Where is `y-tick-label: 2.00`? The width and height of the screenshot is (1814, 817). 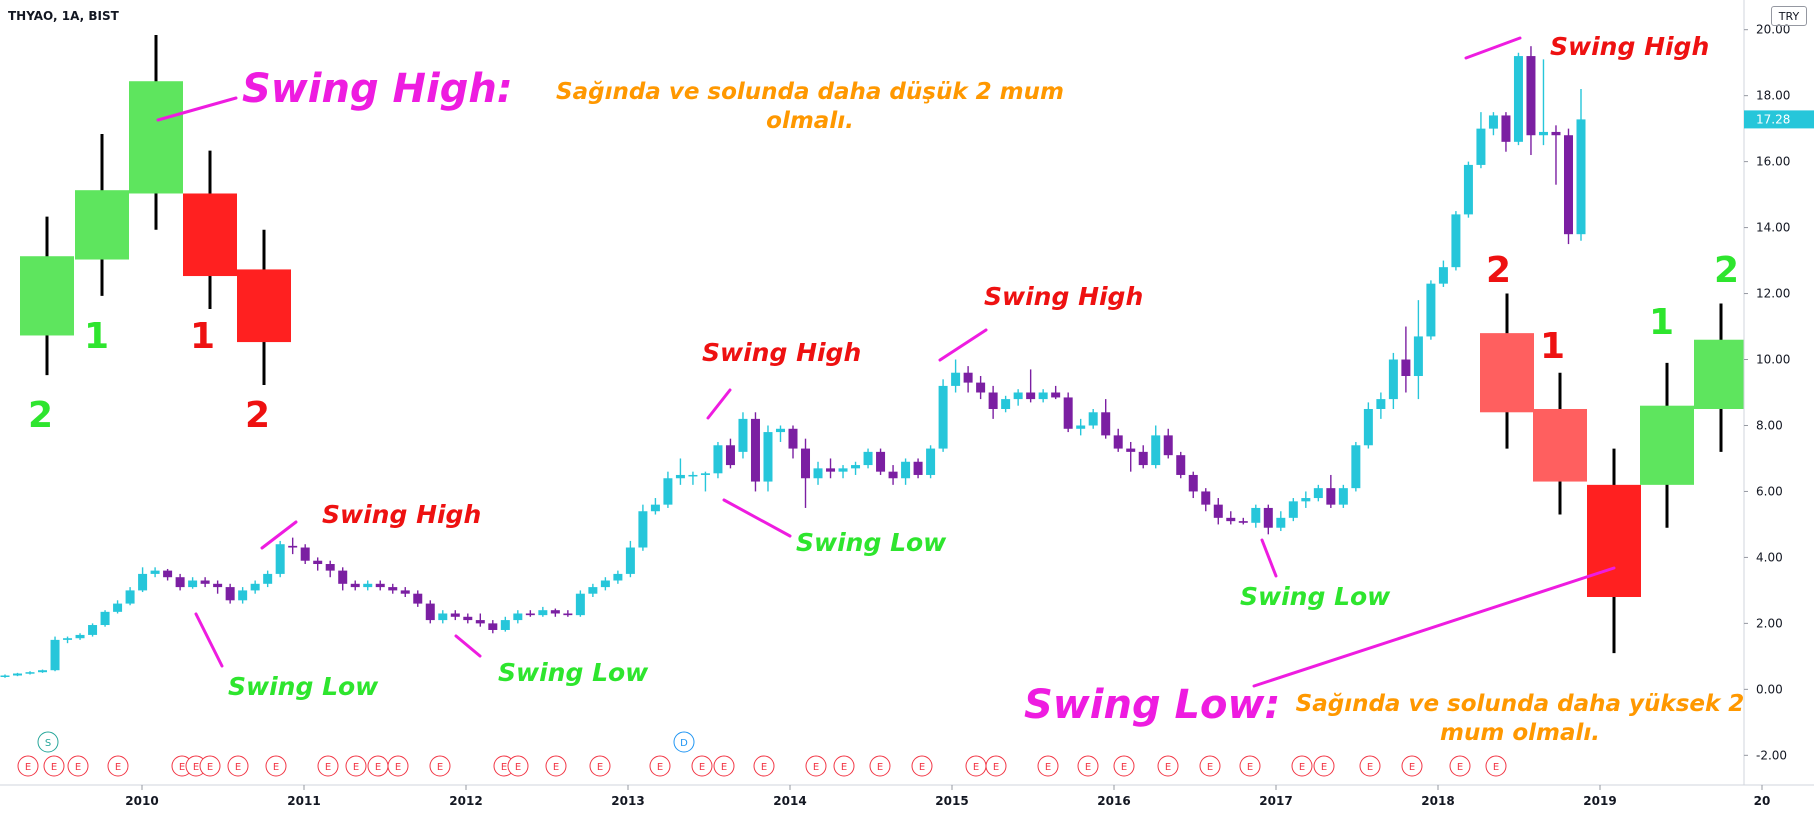 y-tick-label: 2.00 is located at coordinates (1769, 623).